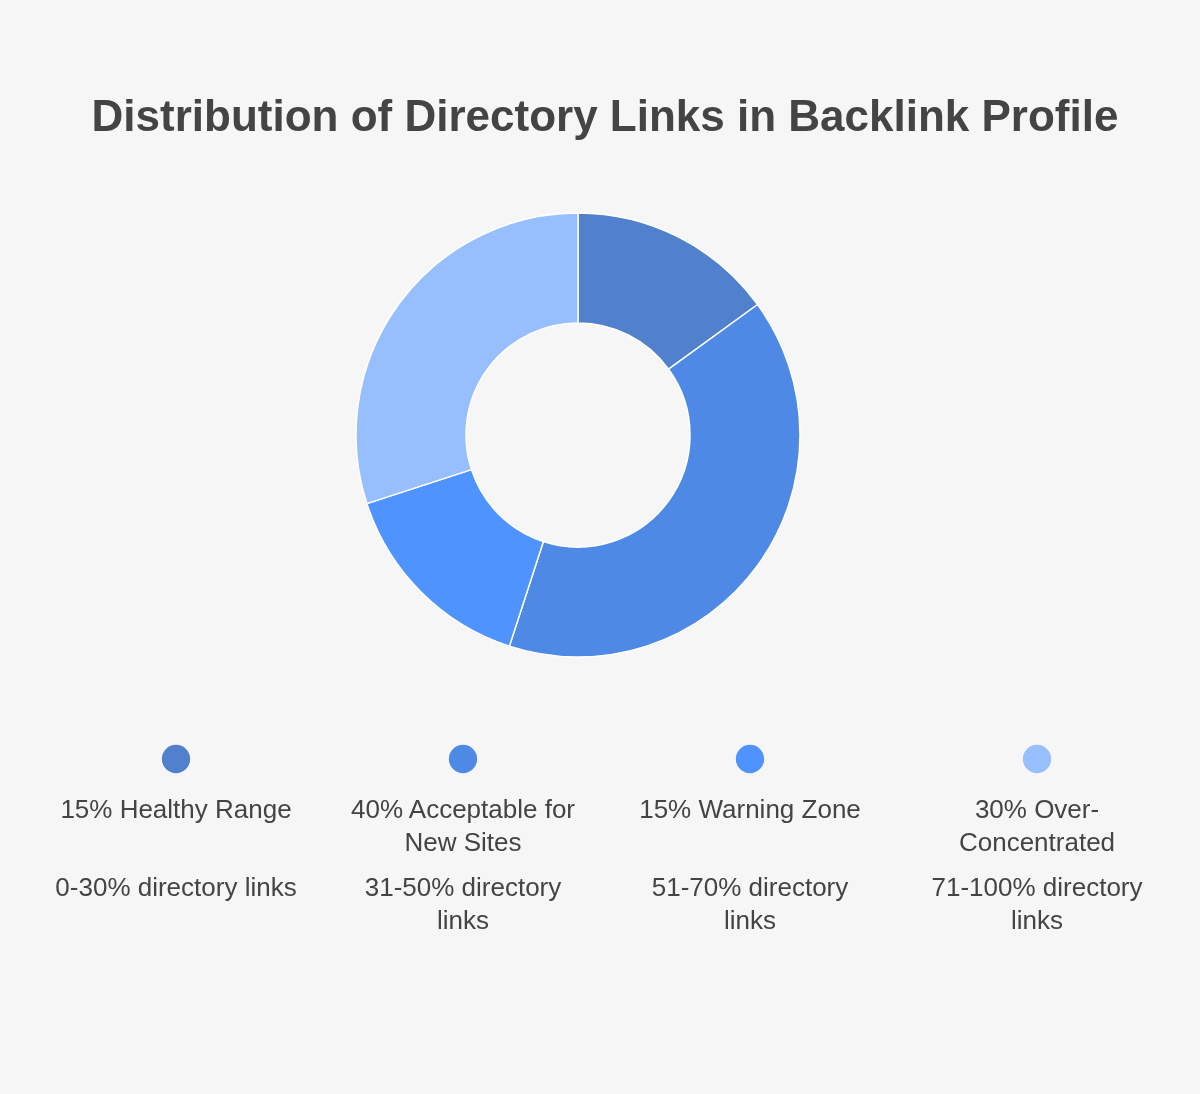 This screenshot has height=1094, width=1200. What do you see at coordinates (176, 809) in the screenshot?
I see `legend-label: 15% Healthy Range` at bounding box center [176, 809].